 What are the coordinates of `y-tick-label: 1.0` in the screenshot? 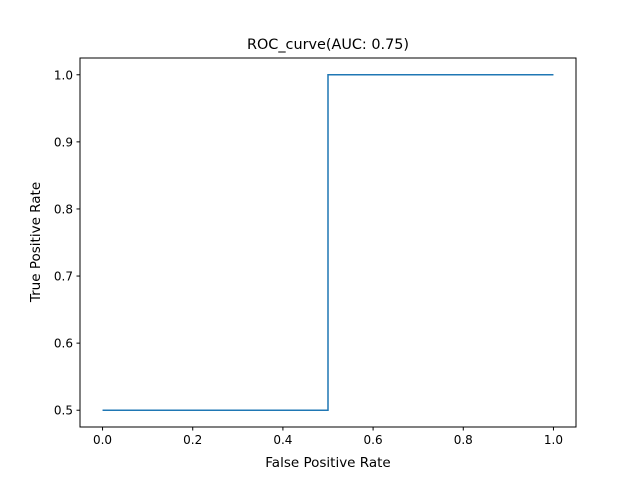 It's located at (63, 75).